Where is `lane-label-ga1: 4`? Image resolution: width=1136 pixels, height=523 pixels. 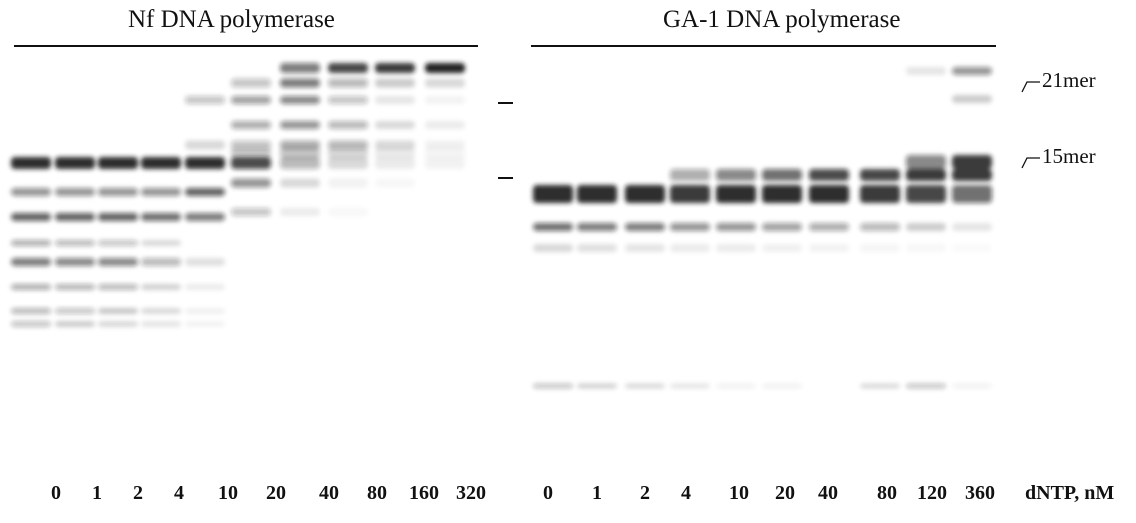
lane-label-ga1: 4 is located at coordinates (686, 493).